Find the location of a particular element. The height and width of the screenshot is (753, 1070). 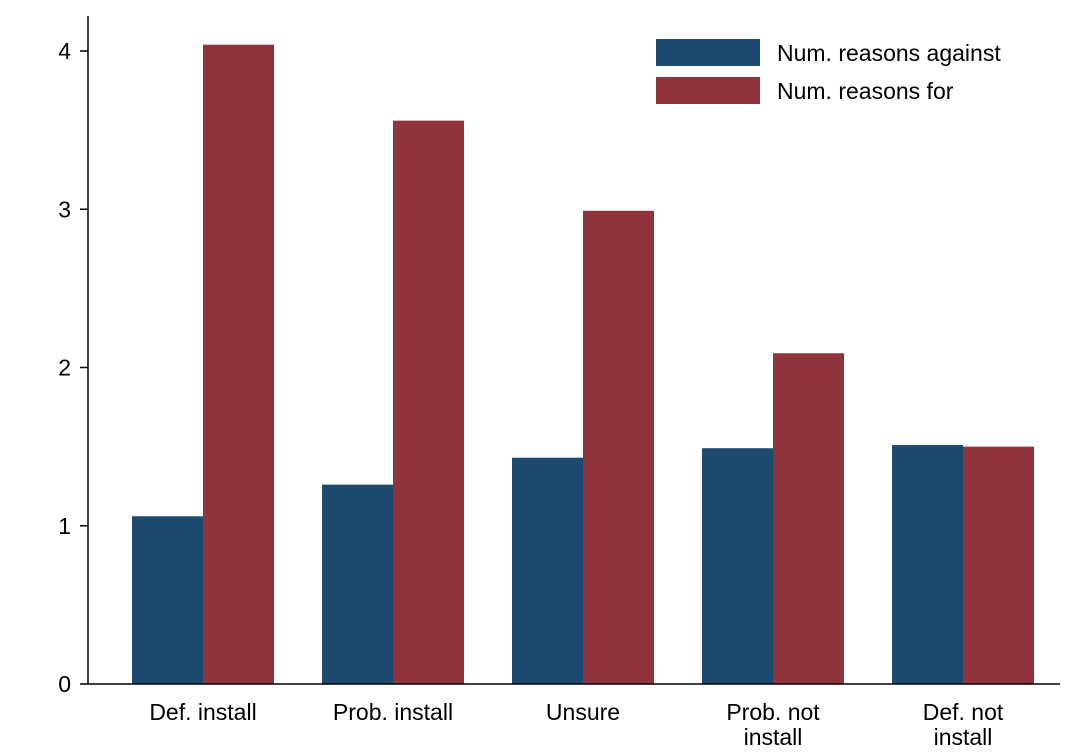

y-tick-label: 3 is located at coordinates (64, 209).